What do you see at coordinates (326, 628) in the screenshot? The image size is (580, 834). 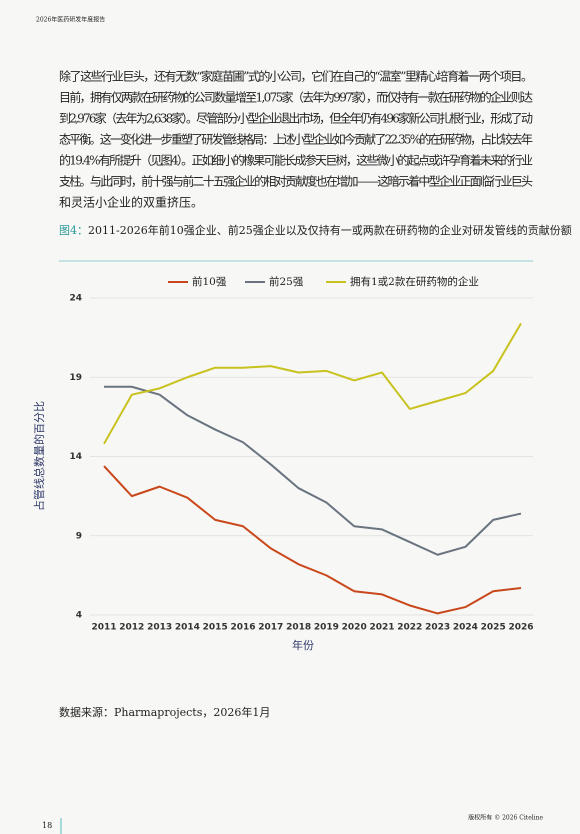 I see `x-tick-label: 2019` at bounding box center [326, 628].